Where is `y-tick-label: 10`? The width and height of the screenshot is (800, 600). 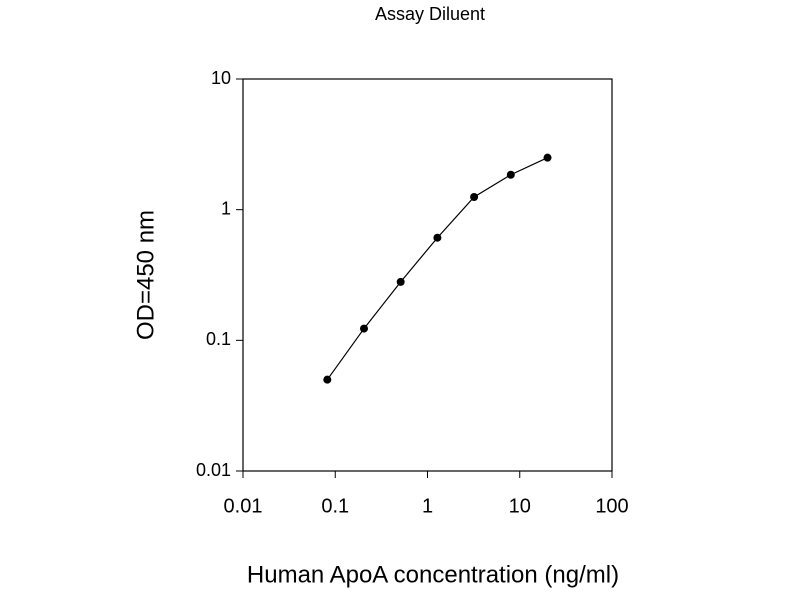
y-tick-label: 10 is located at coordinates (221, 78).